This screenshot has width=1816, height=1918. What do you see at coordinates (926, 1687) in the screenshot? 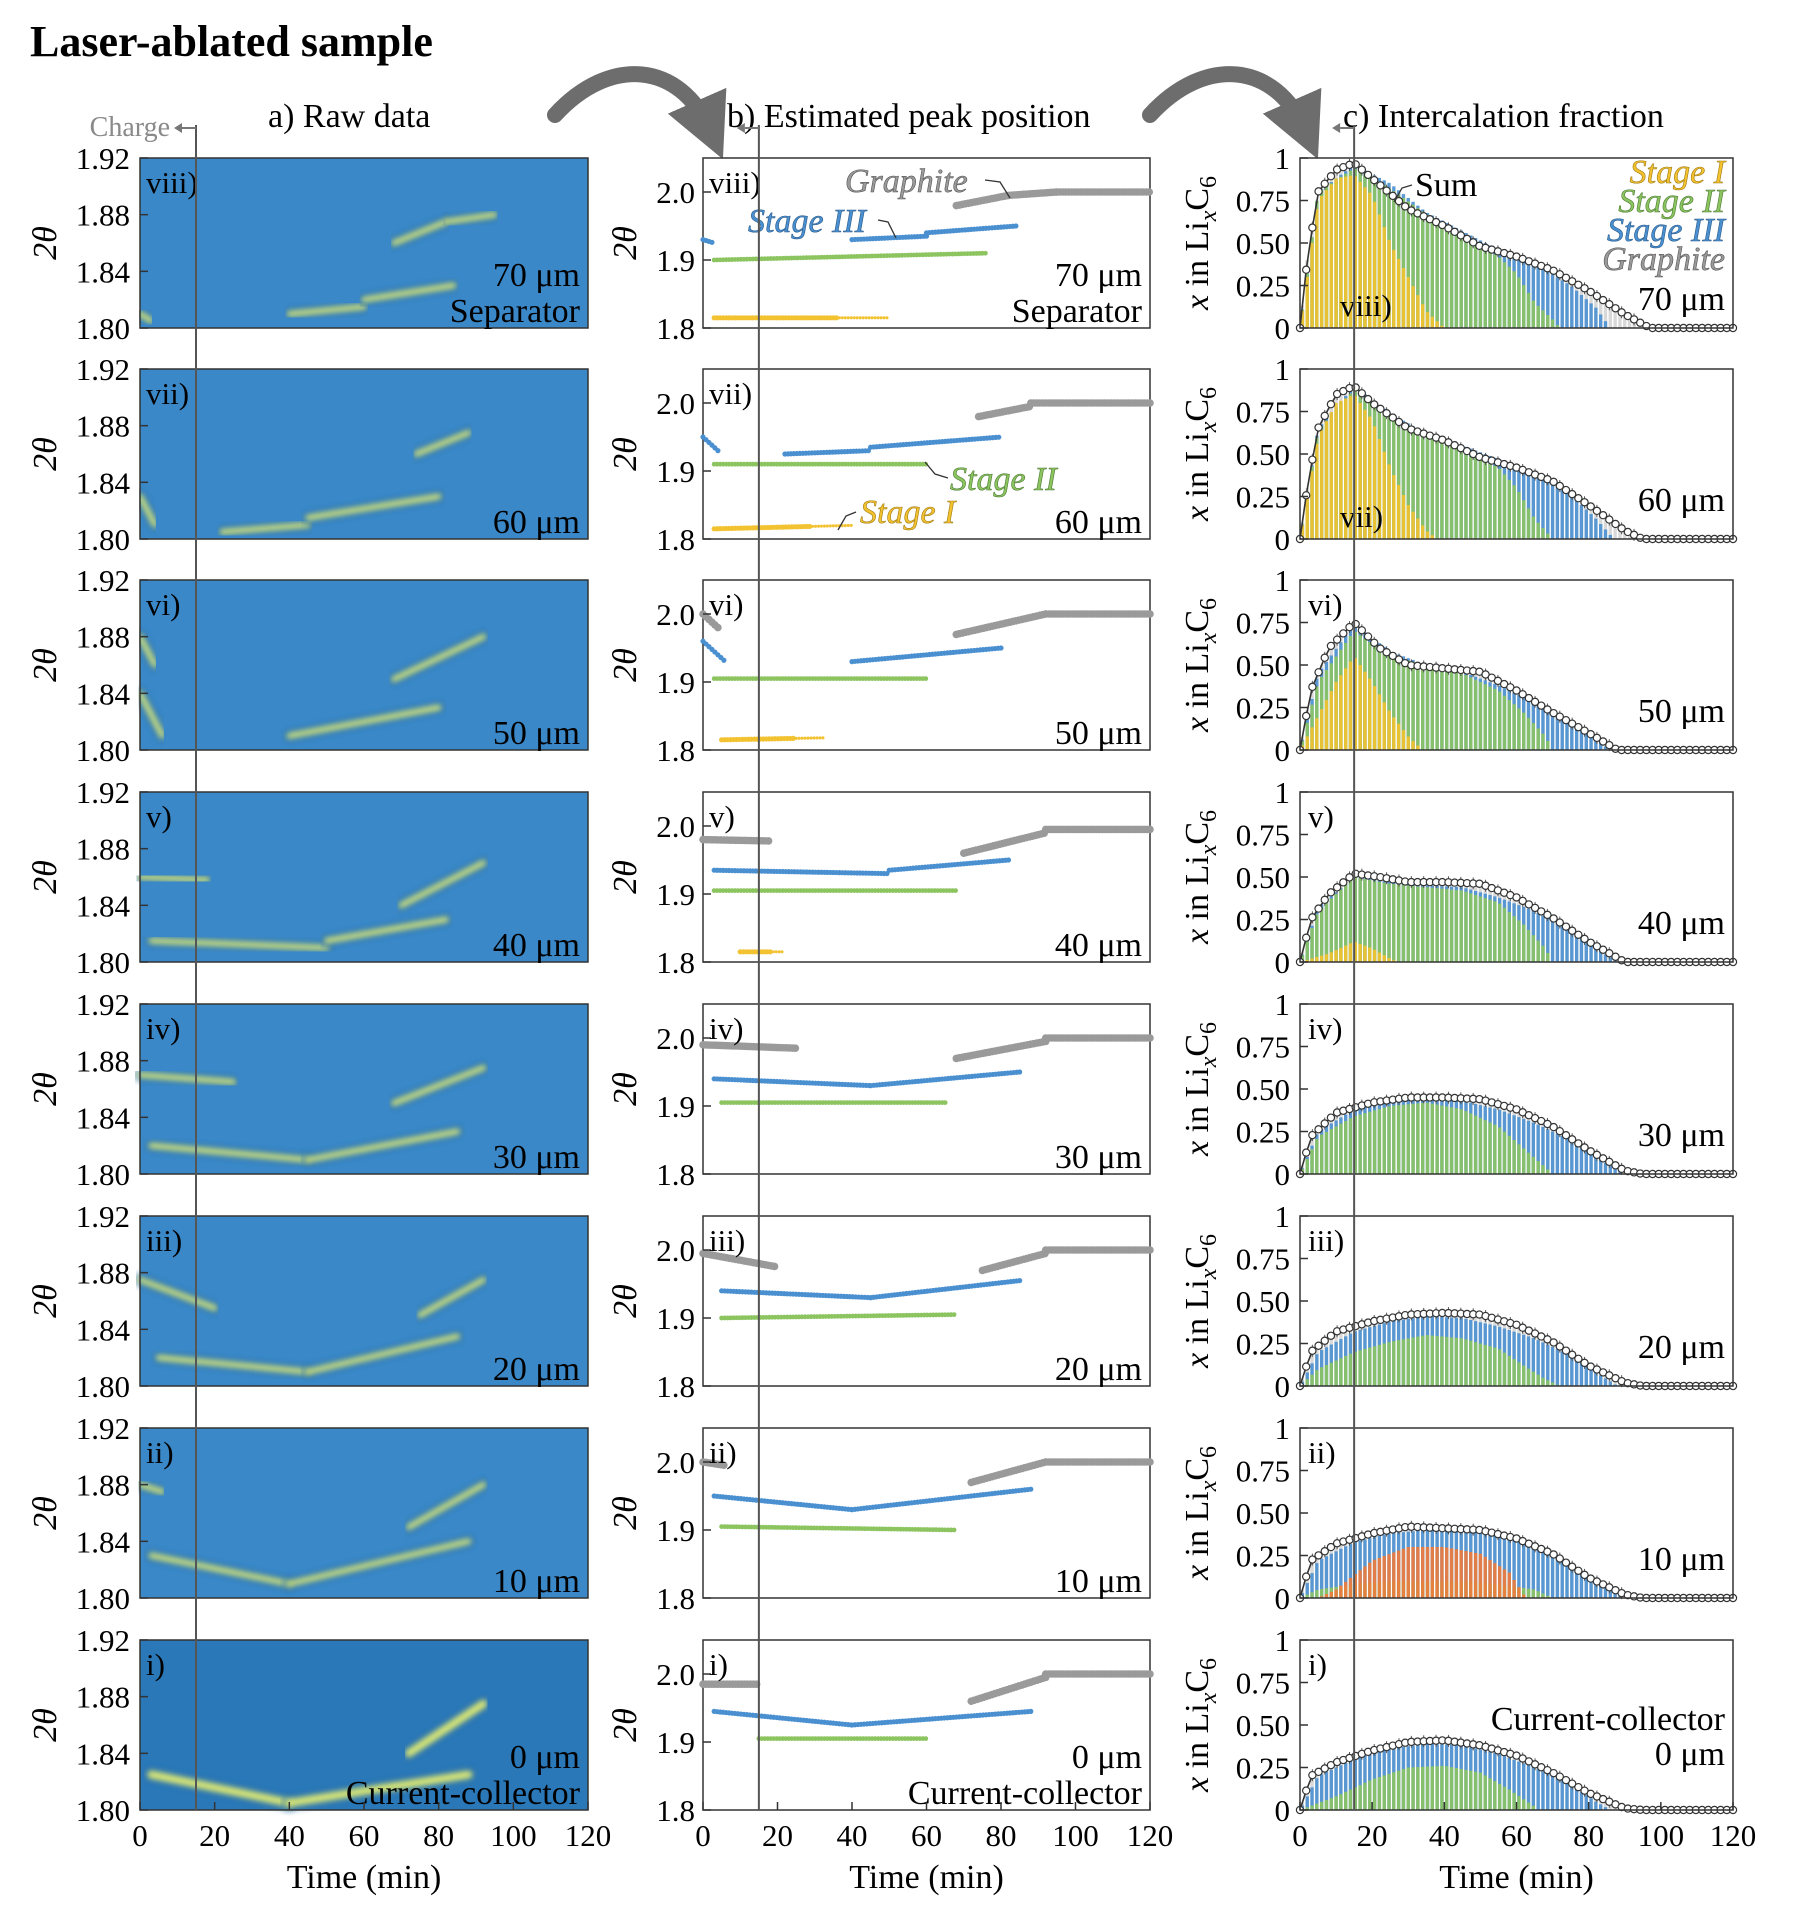
I see `series-graphite` at bounding box center [926, 1687].